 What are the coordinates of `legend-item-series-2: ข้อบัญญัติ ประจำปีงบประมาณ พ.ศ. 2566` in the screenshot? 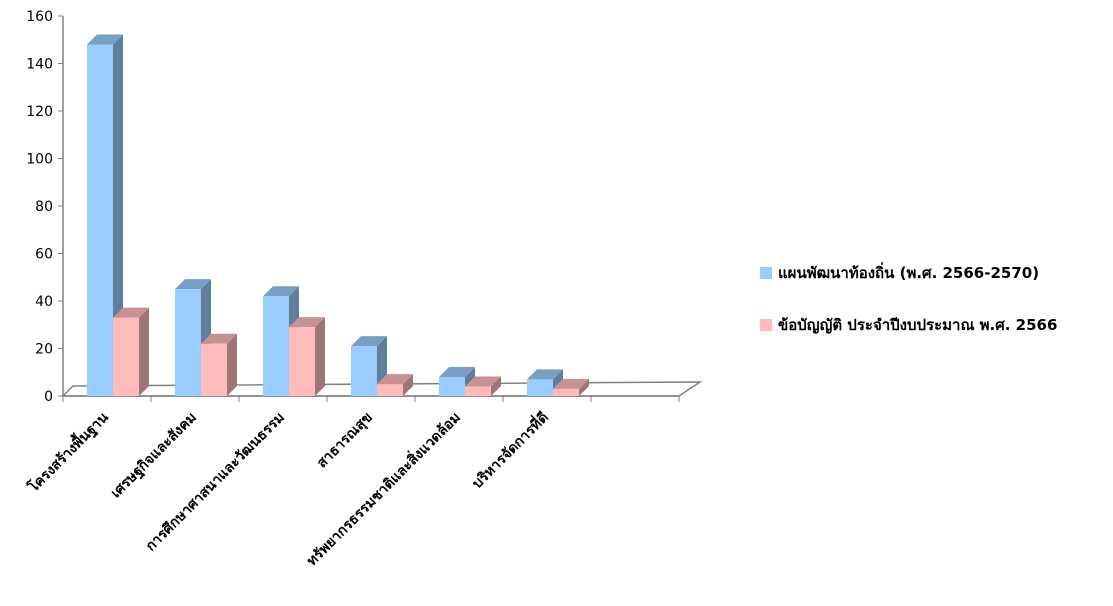 It's located at (908, 325).